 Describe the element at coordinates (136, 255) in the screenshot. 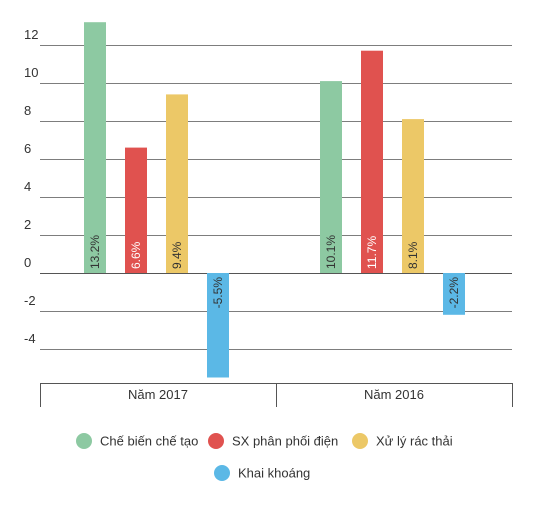

I see `data-label: 6.6%` at that location.